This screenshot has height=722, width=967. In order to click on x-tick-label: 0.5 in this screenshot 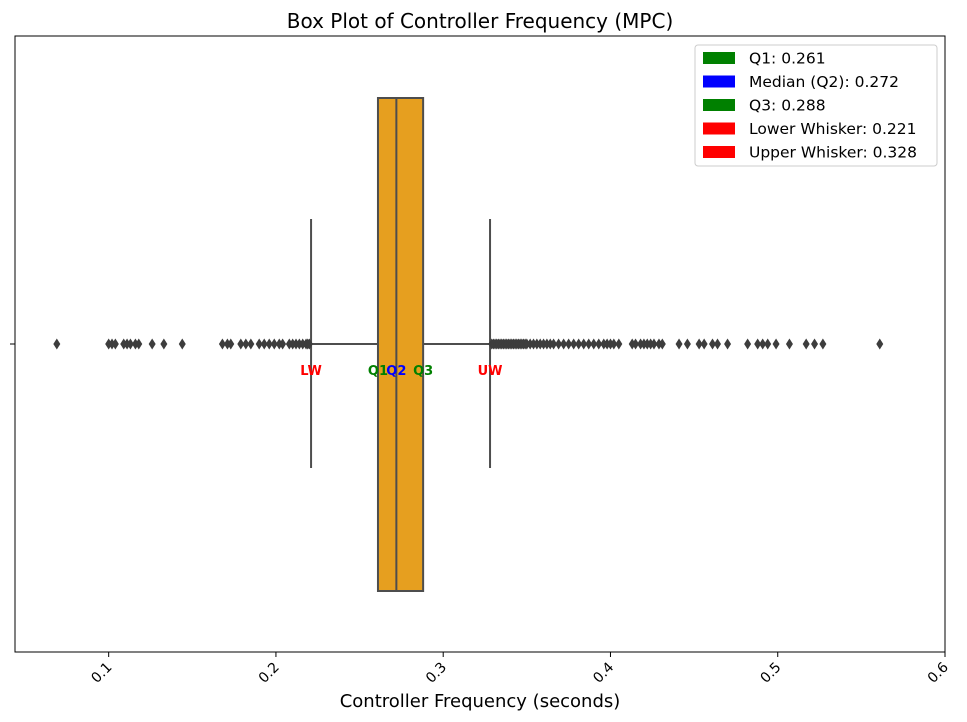, I will do `click(771, 673)`.